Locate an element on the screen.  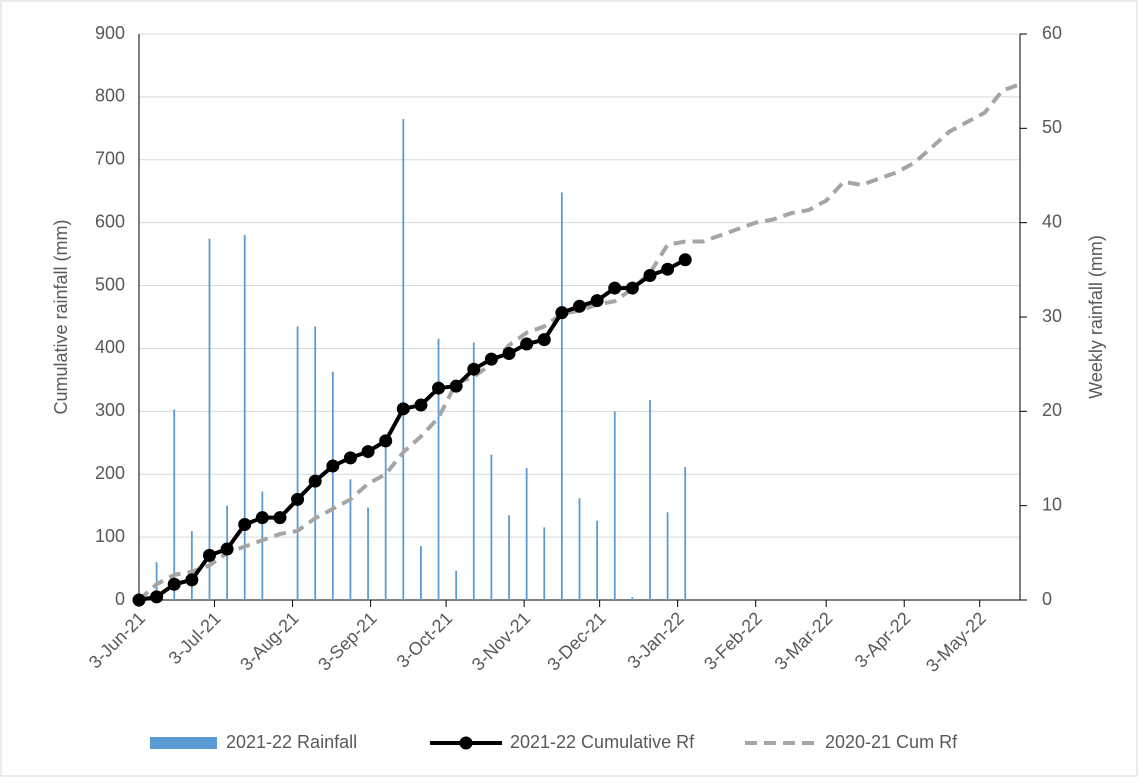
y2-tick-label: 40 is located at coordinates (1052, 221).